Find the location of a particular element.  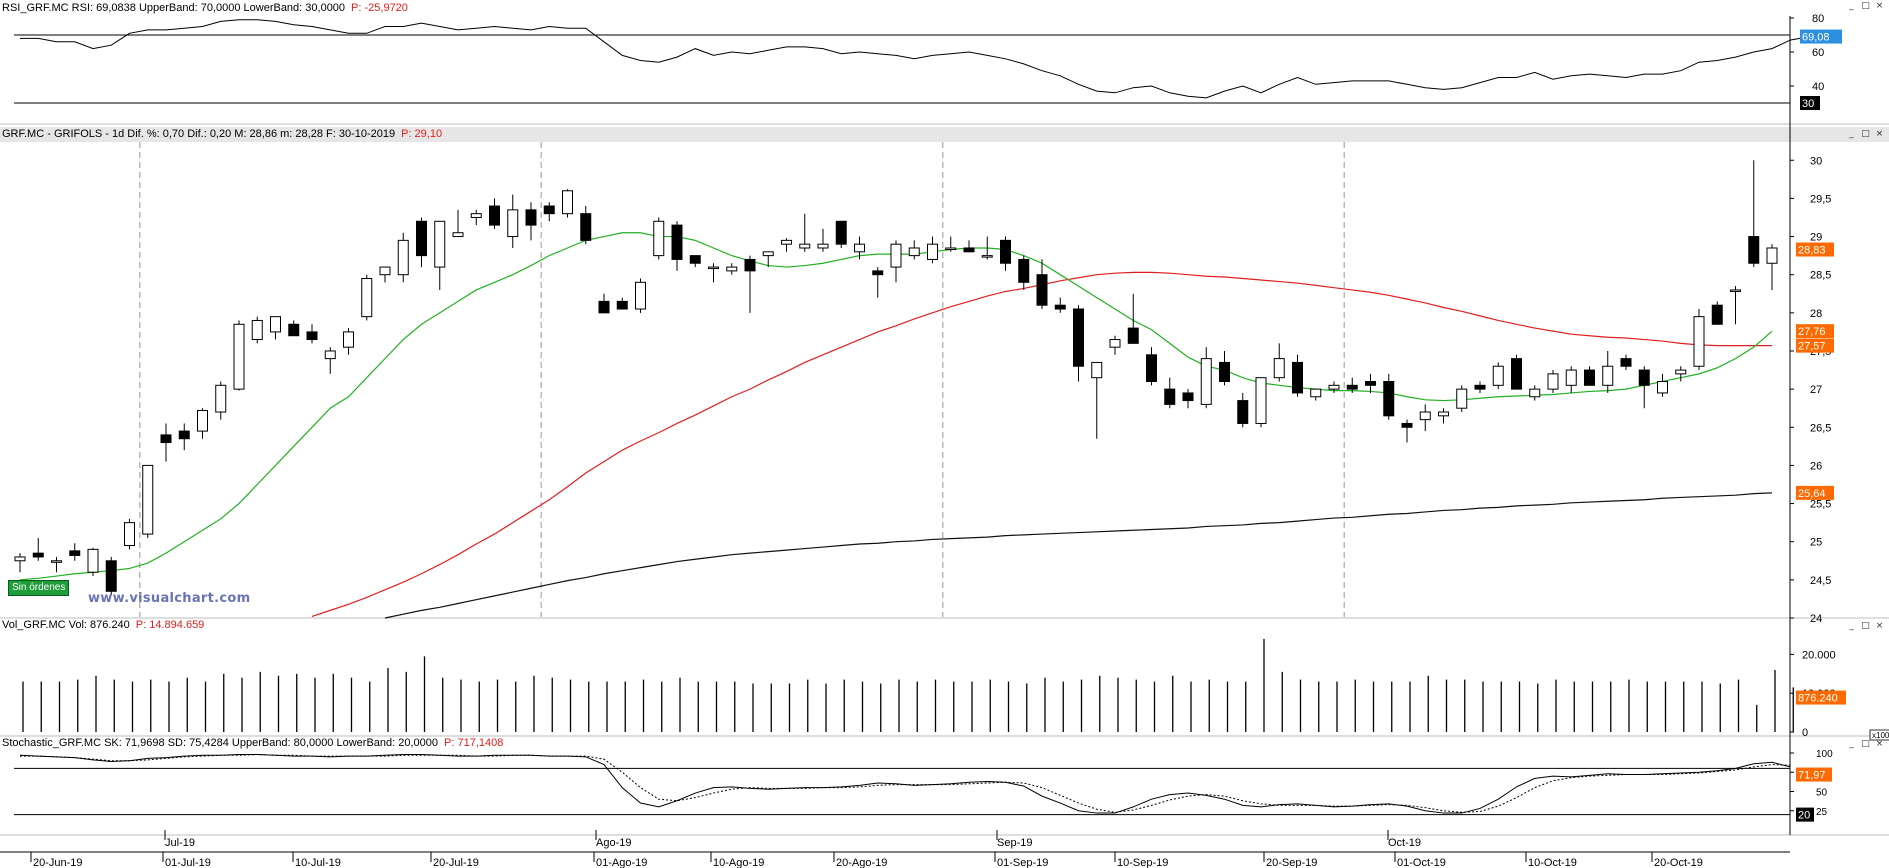

rsi-pane-buttons: _ □ × is located at coordinates (1865, 7).